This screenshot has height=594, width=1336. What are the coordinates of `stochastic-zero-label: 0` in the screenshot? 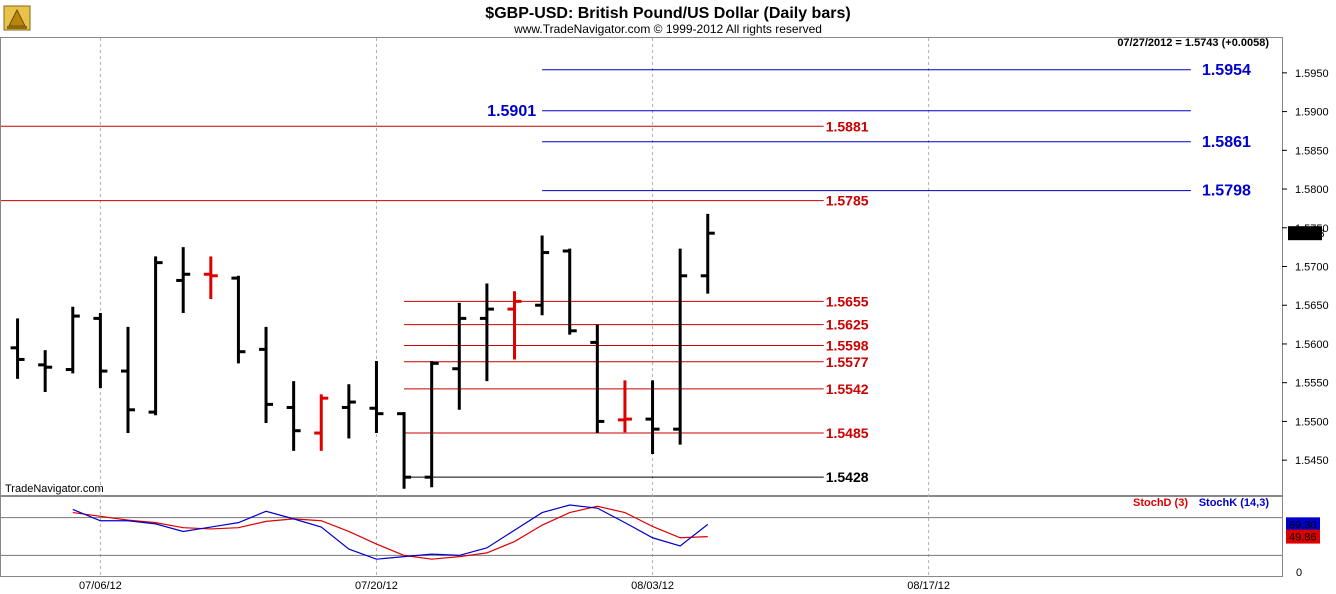 It's located at (1299, 573).